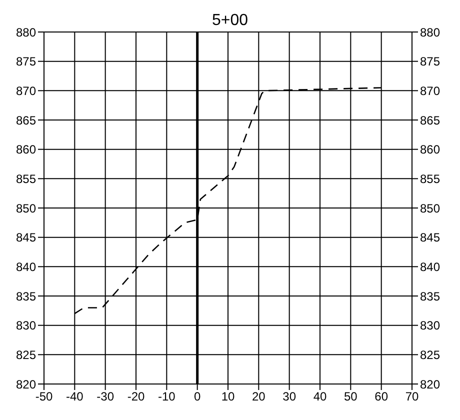 The width and height of the screenshot is (460, 420). I want to click on x-tick-label: 10, so click(228, 397).